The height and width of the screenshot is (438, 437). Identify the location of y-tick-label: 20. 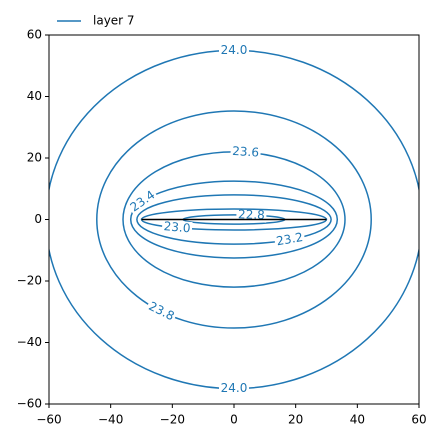
(34, 158).